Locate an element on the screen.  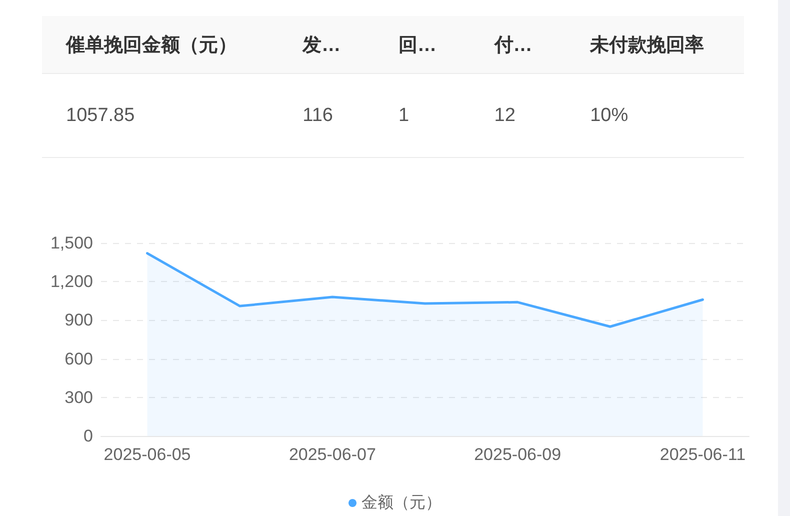
y-tick-label: 600 is located at coordinates (78, 358).